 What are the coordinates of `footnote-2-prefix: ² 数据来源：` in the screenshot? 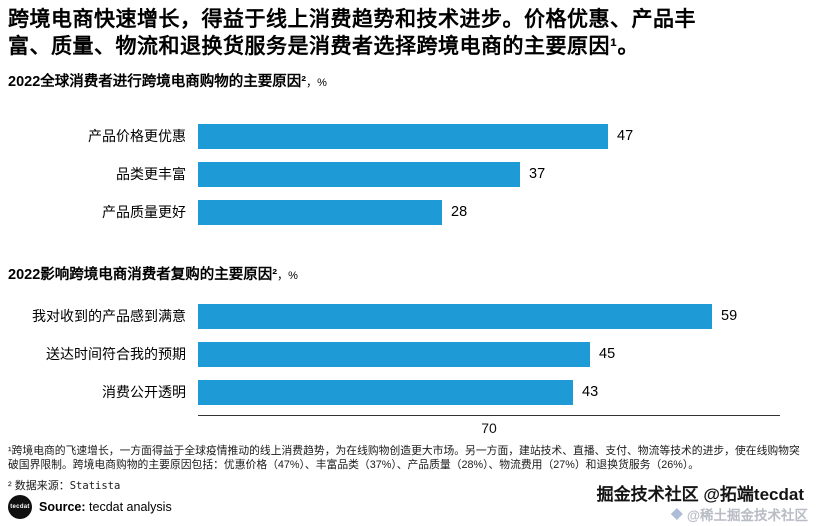 It's located at (39, 486).